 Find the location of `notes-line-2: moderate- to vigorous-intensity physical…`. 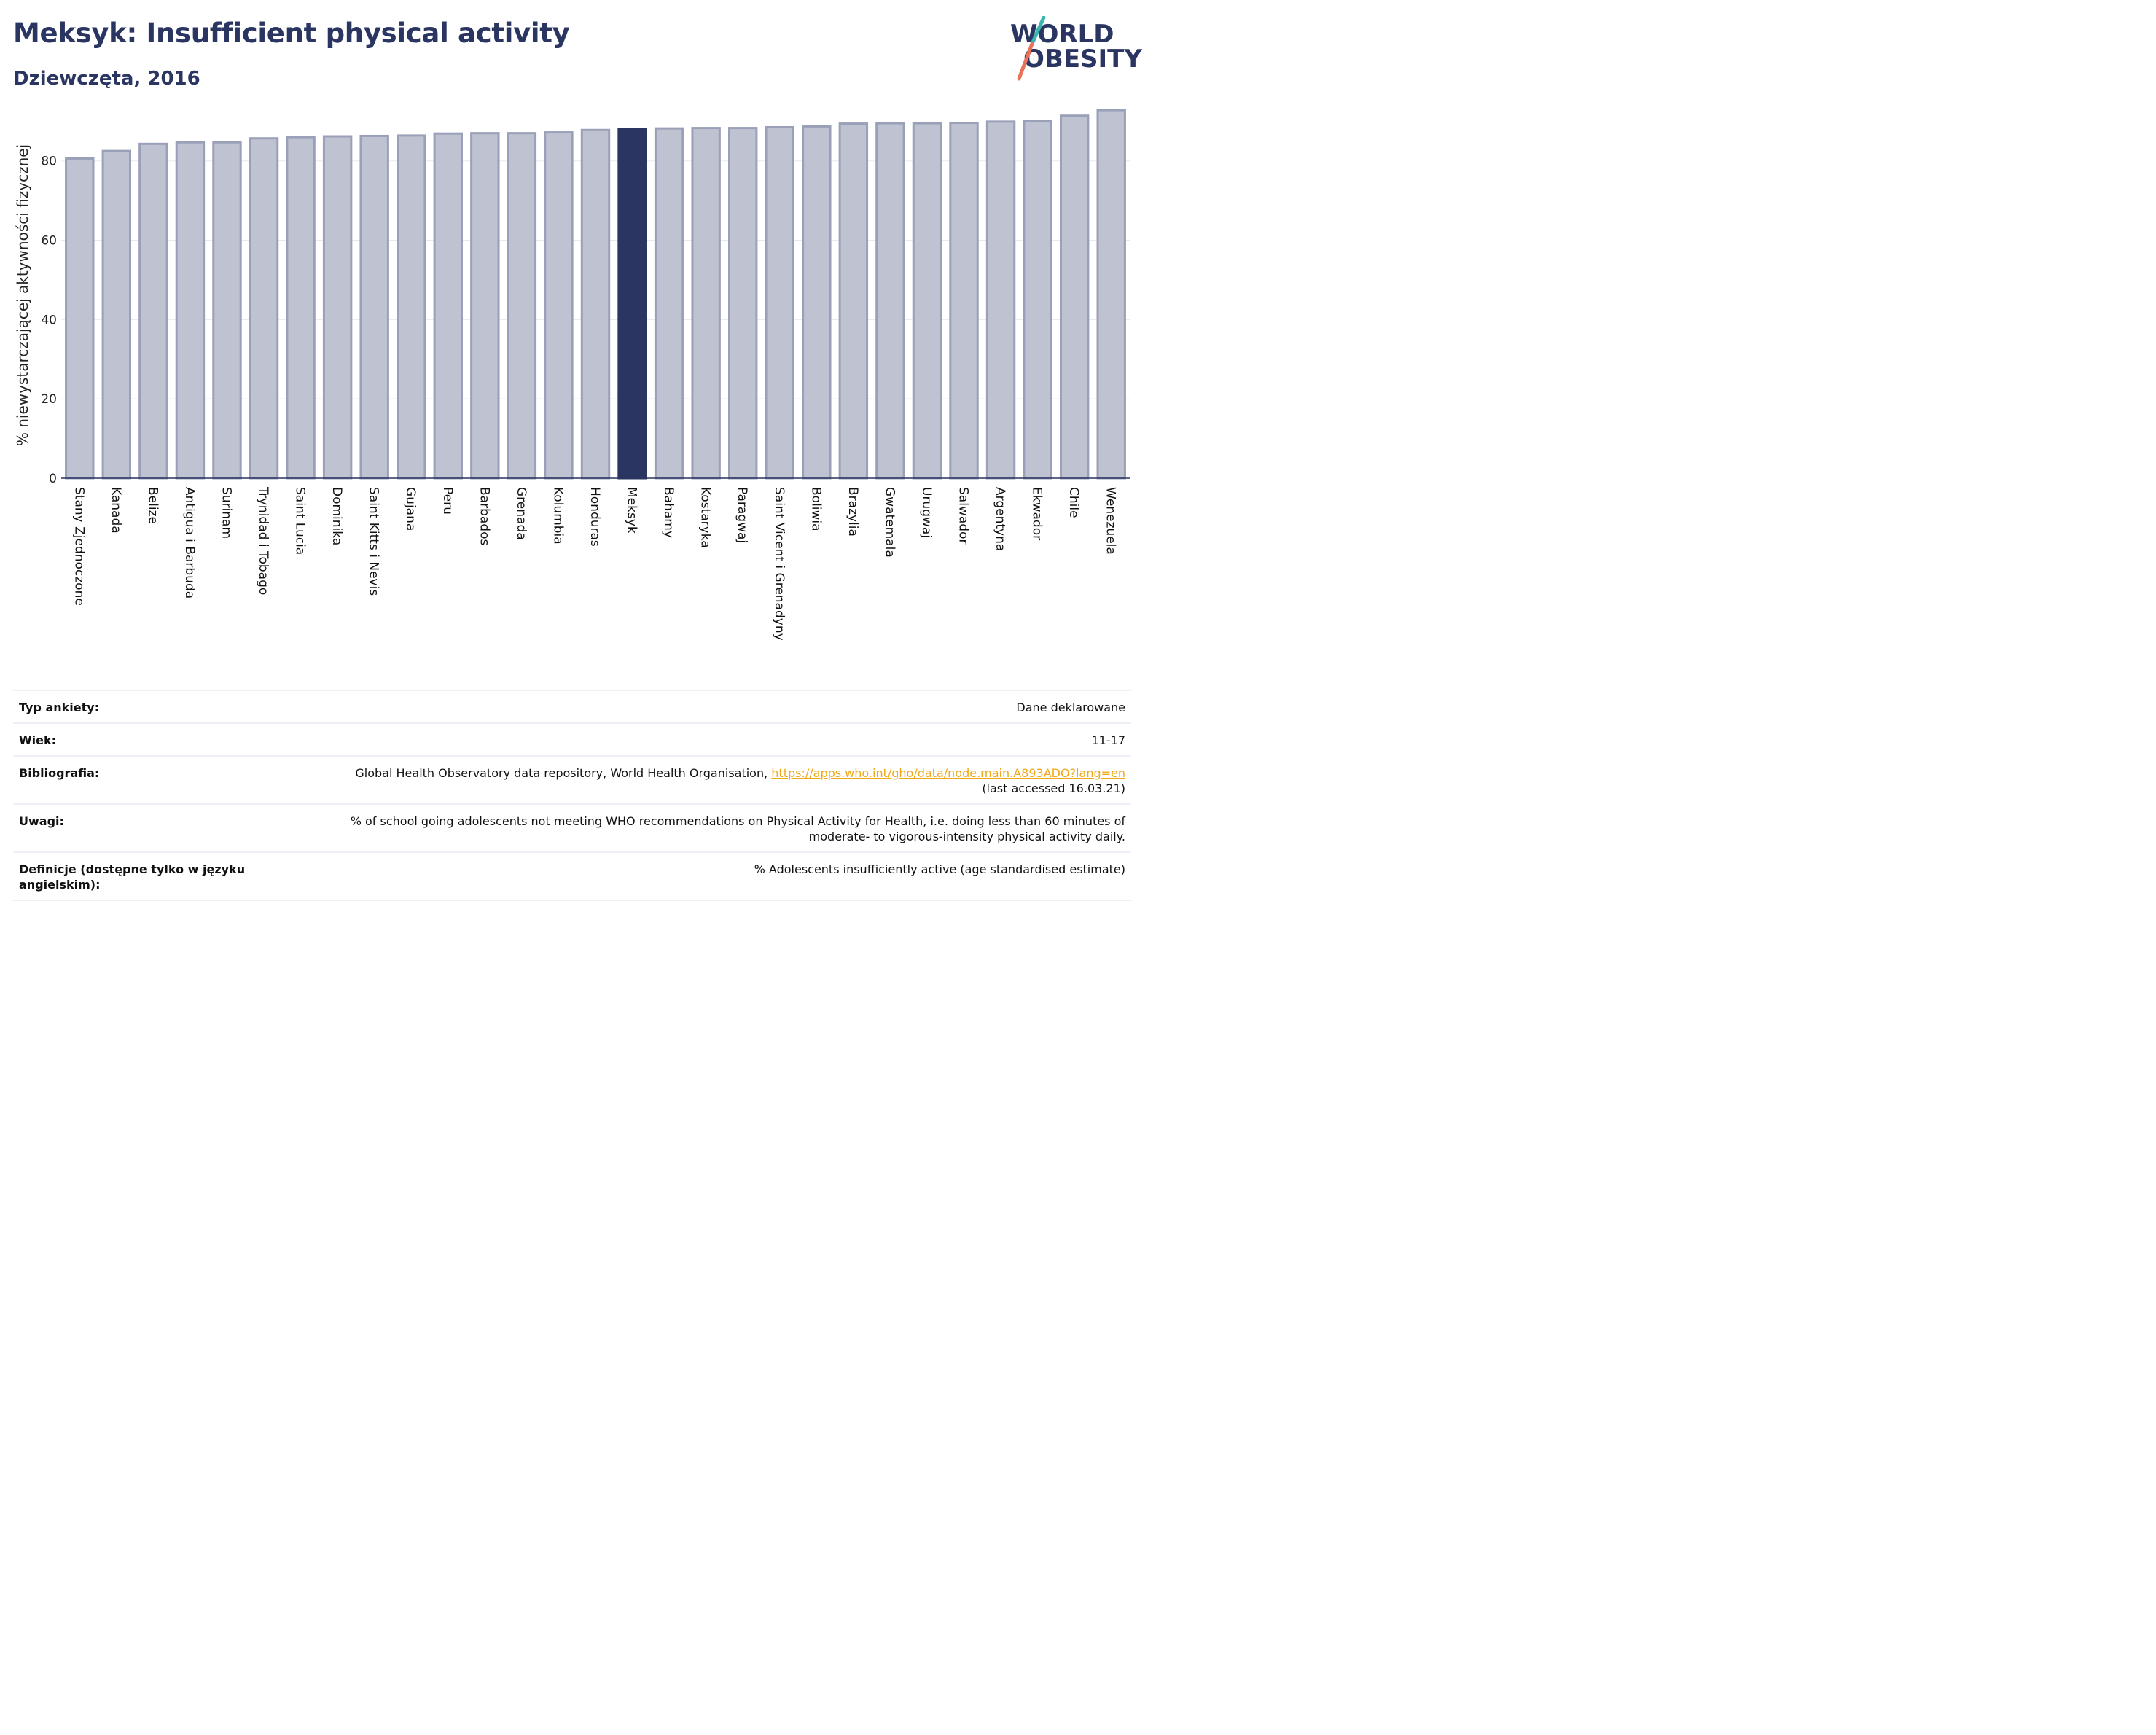

notes-line-2: moderate- to vigorous-intensity physical… is located at coordinates (967, 837).